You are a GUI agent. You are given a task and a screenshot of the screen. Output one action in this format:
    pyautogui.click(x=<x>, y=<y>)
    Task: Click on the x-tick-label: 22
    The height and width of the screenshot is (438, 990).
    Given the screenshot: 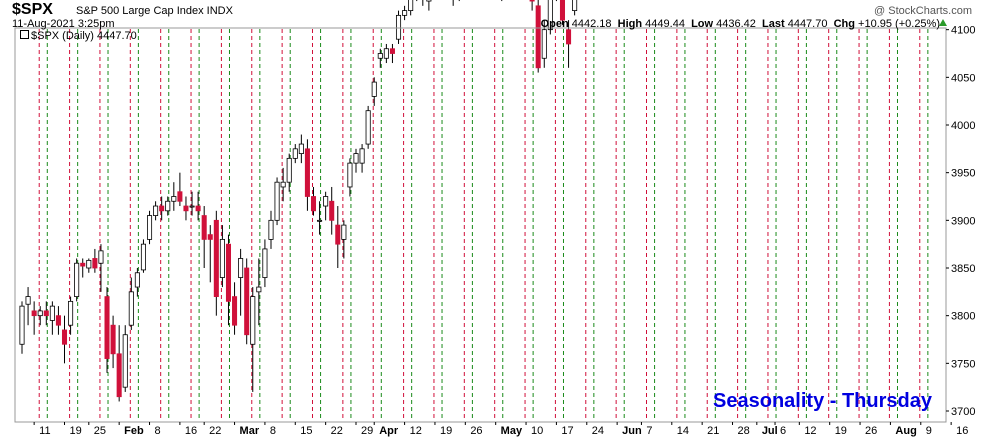 What is the action you would take?
    pyautogui.click(x=215, y=431)
    